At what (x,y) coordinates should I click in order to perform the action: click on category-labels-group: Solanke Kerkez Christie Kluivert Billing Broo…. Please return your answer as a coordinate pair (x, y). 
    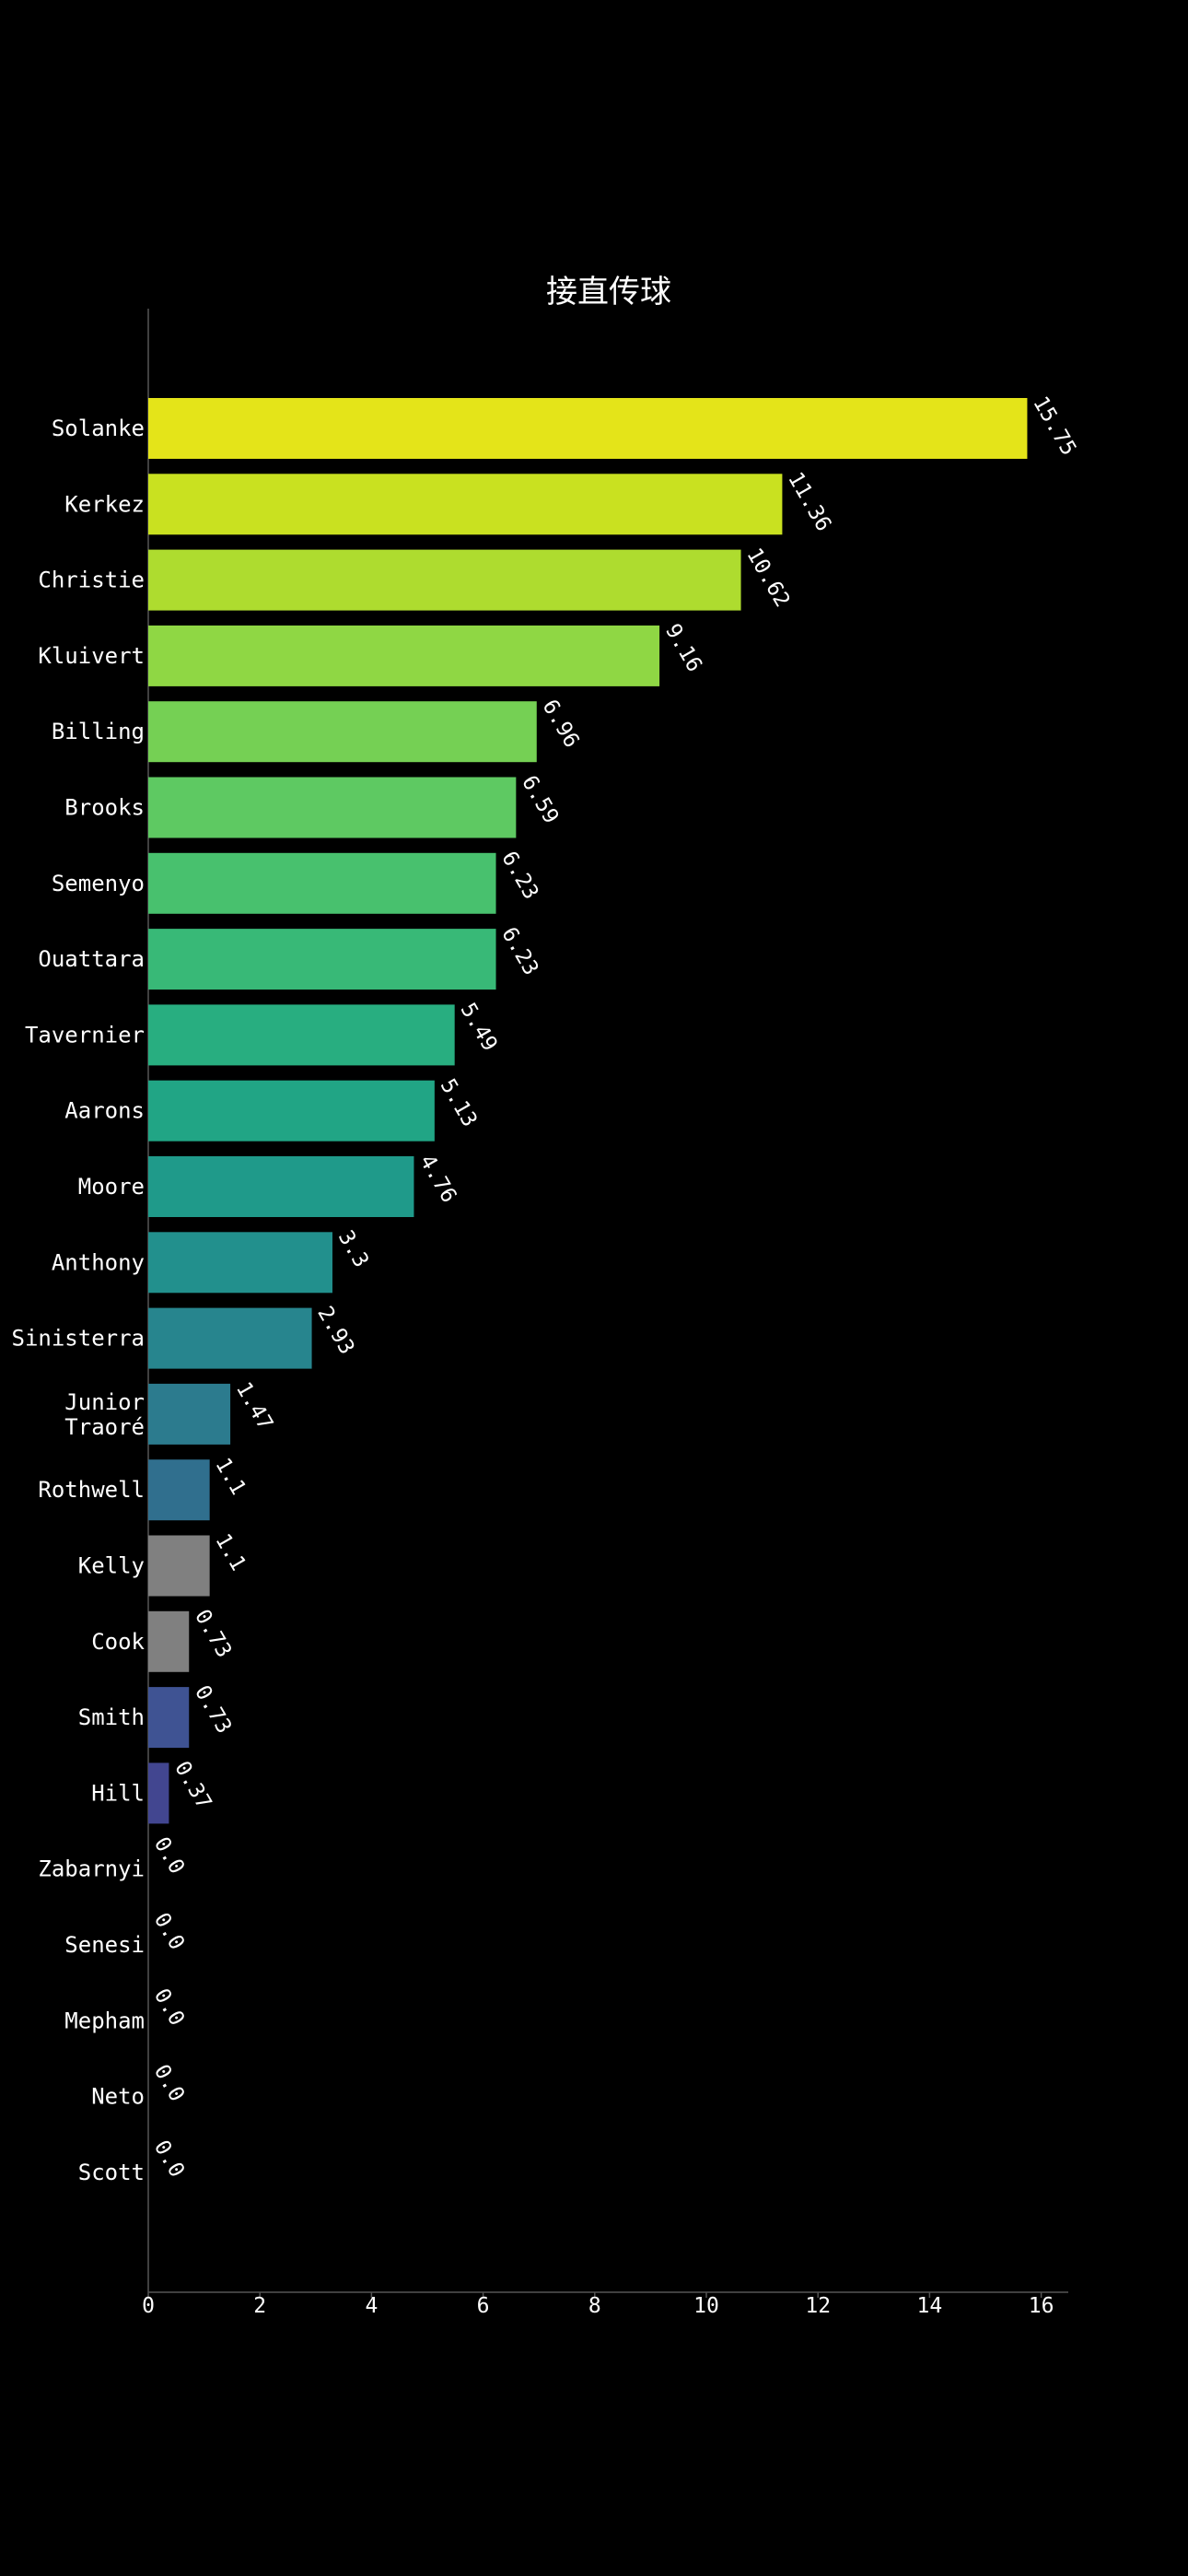
    Looking at the image, I should click on (79, 1300).